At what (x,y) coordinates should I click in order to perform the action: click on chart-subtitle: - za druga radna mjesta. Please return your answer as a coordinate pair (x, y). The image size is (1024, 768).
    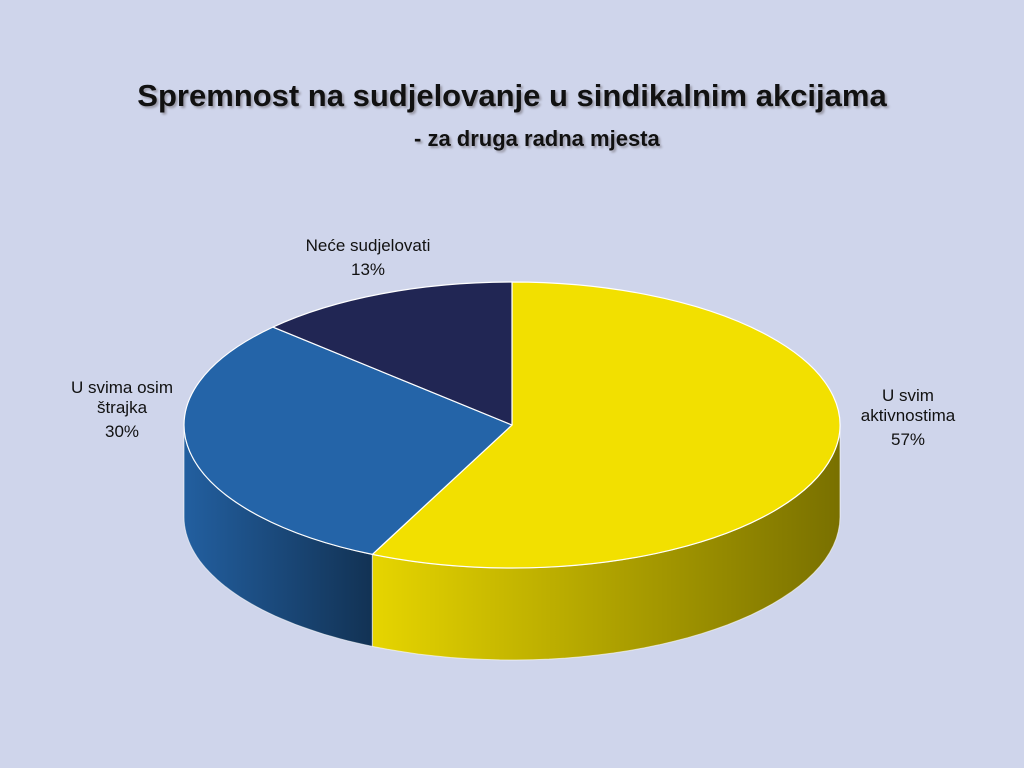
    Looking at the image, I should click on (537, 138).